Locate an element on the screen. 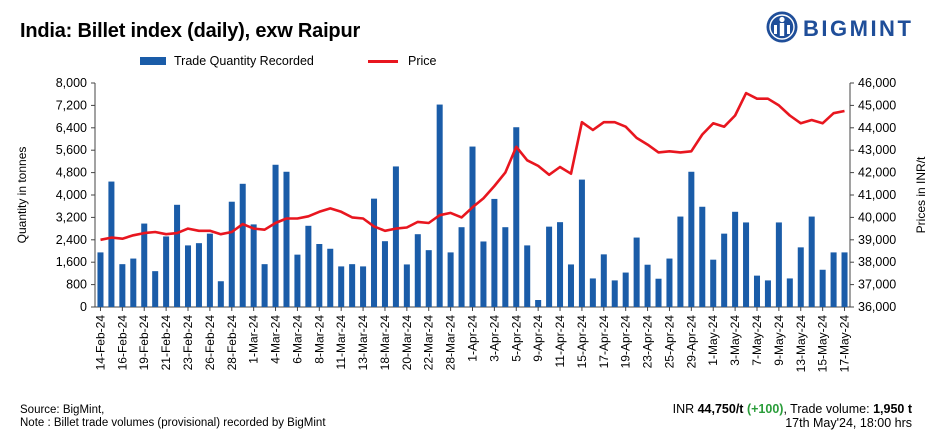 The width and height of the screenshot is (942, 444). y-tick-label-left: 2,400 is located at coordinates (71, 240).